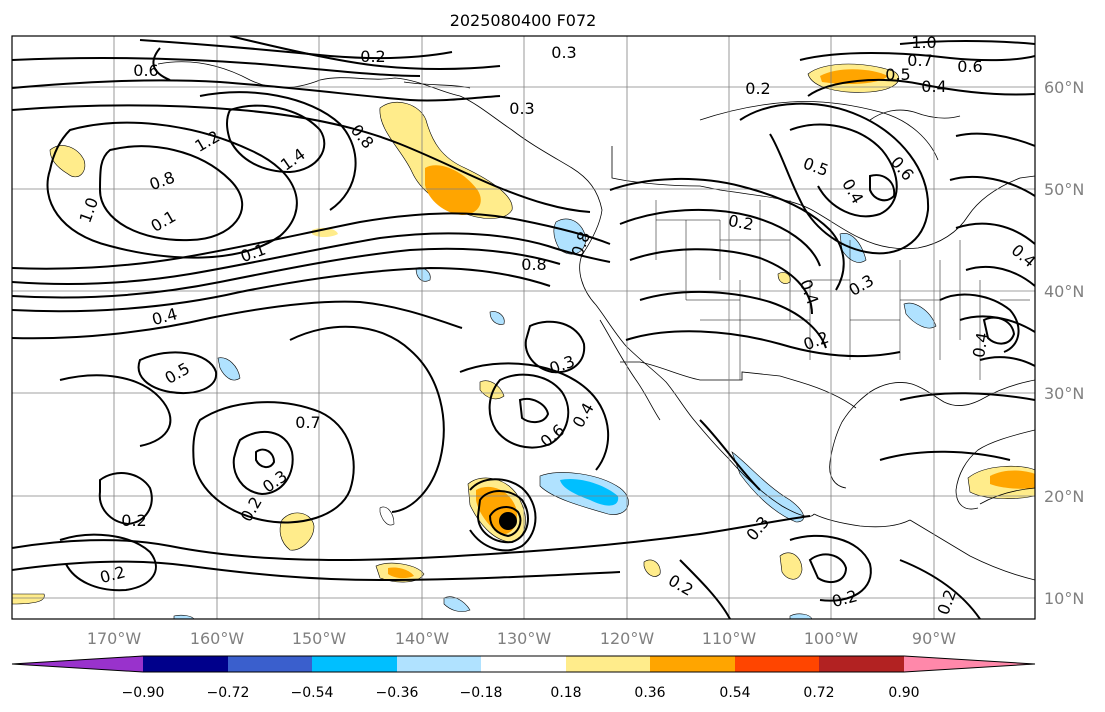 The height and width of the screenshot is (712, 1105). What do you see at coordinates (1064, 87) in the screenshot?
I see `latitude-label: 60°N` at bounding box center [1064, 87].